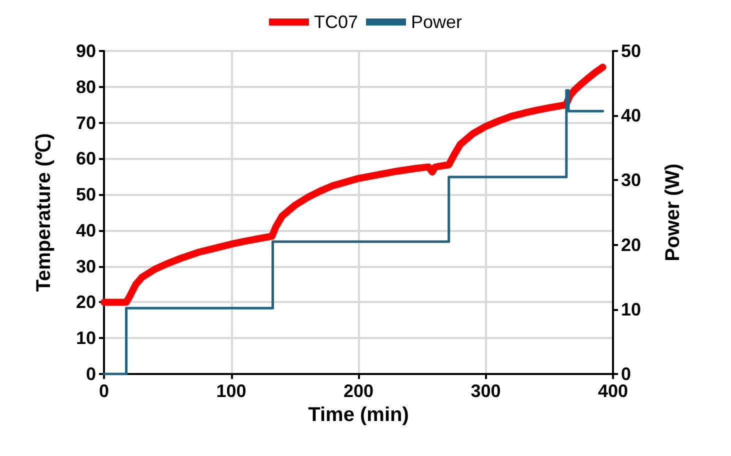  Describe the element at coordinates (436, 22) in the screenshot. I see `legend-label: Power` at that location.